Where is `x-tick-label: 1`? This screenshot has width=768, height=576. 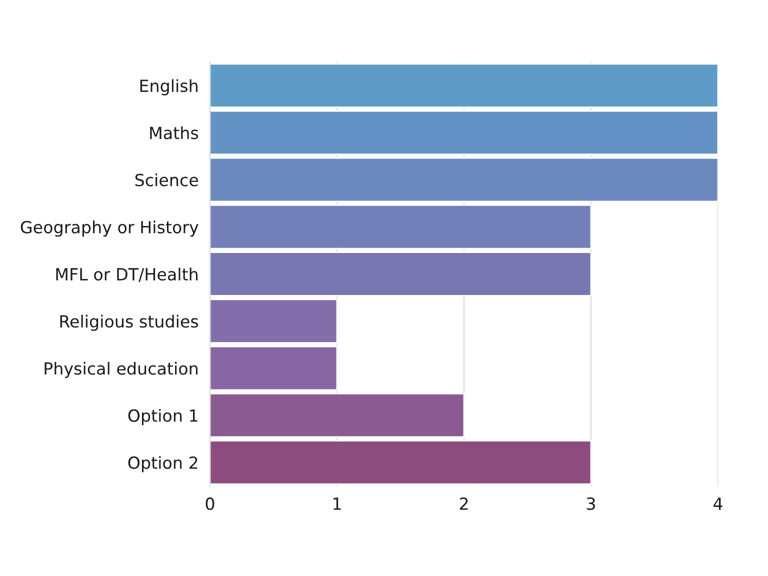
x-tick-label: 1 is located at coordinates (337, 504).